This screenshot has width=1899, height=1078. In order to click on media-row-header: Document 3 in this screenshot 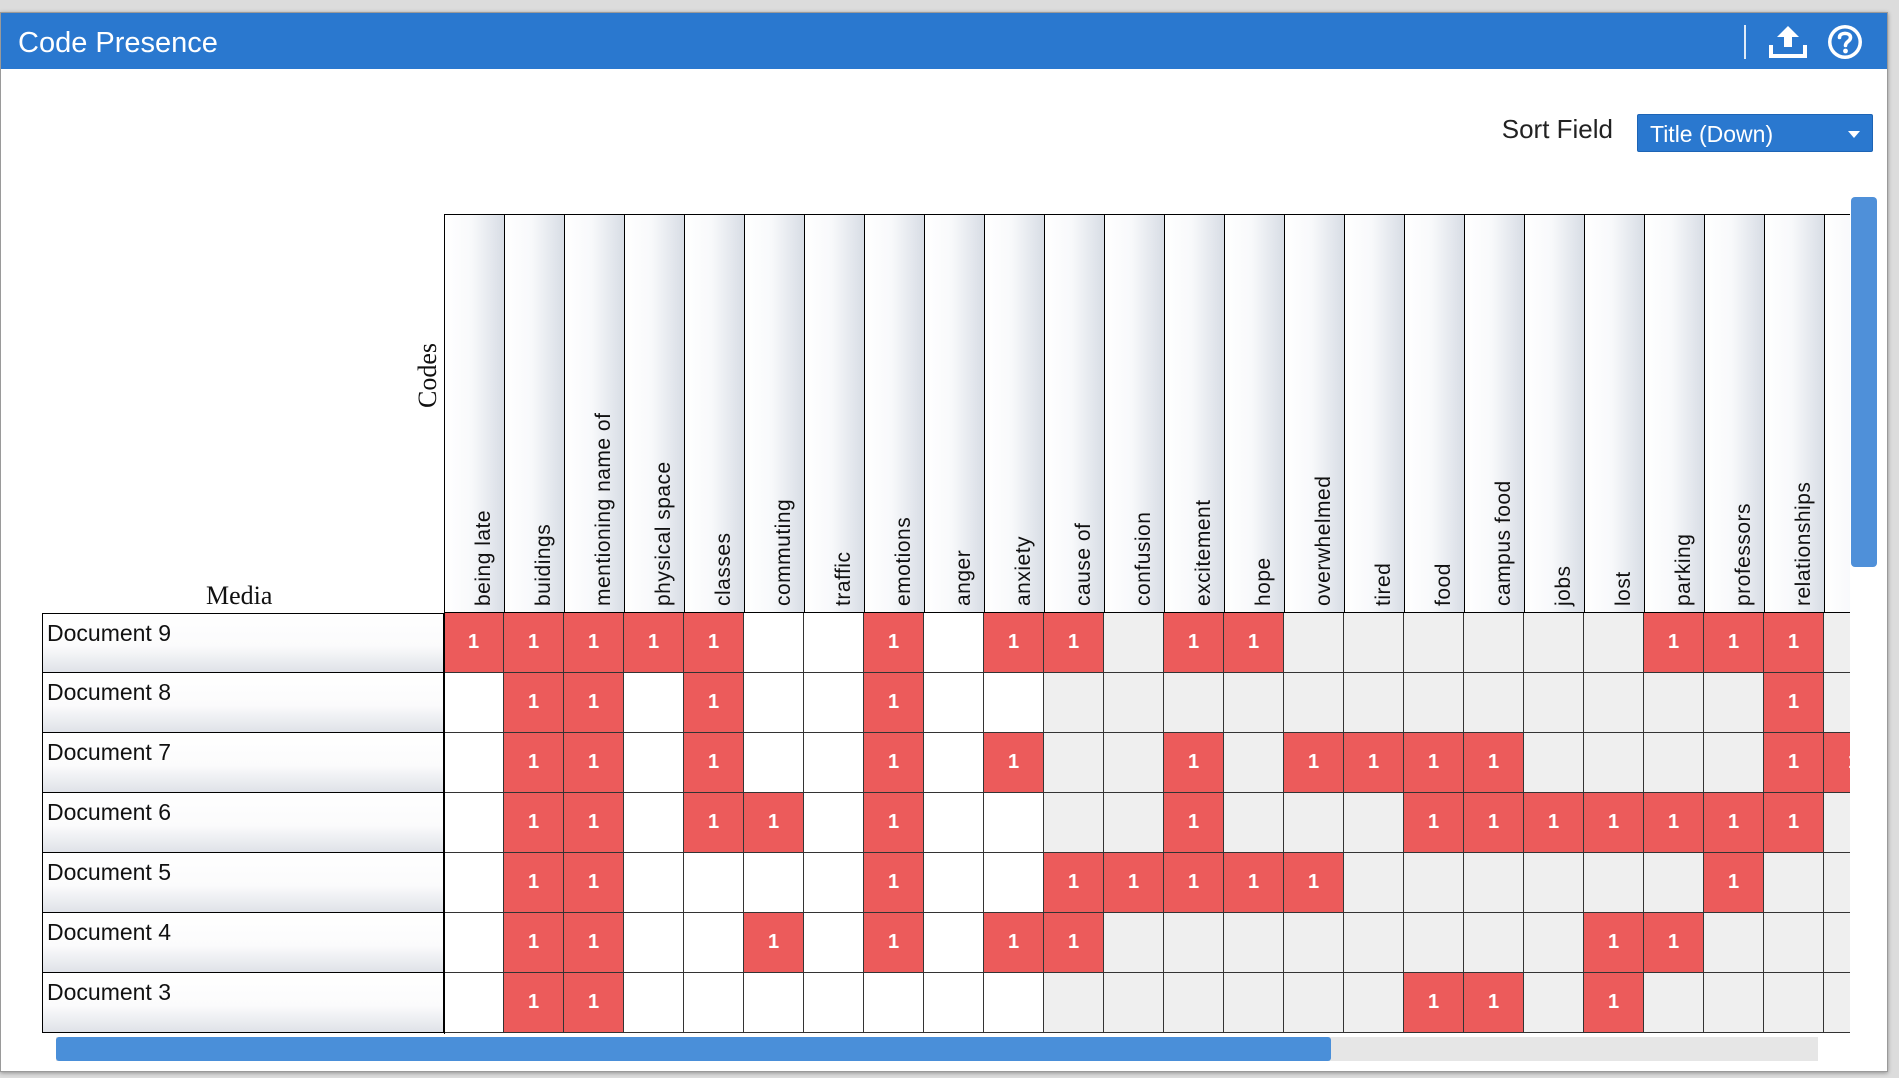, I will do `click(243, 1003)`.